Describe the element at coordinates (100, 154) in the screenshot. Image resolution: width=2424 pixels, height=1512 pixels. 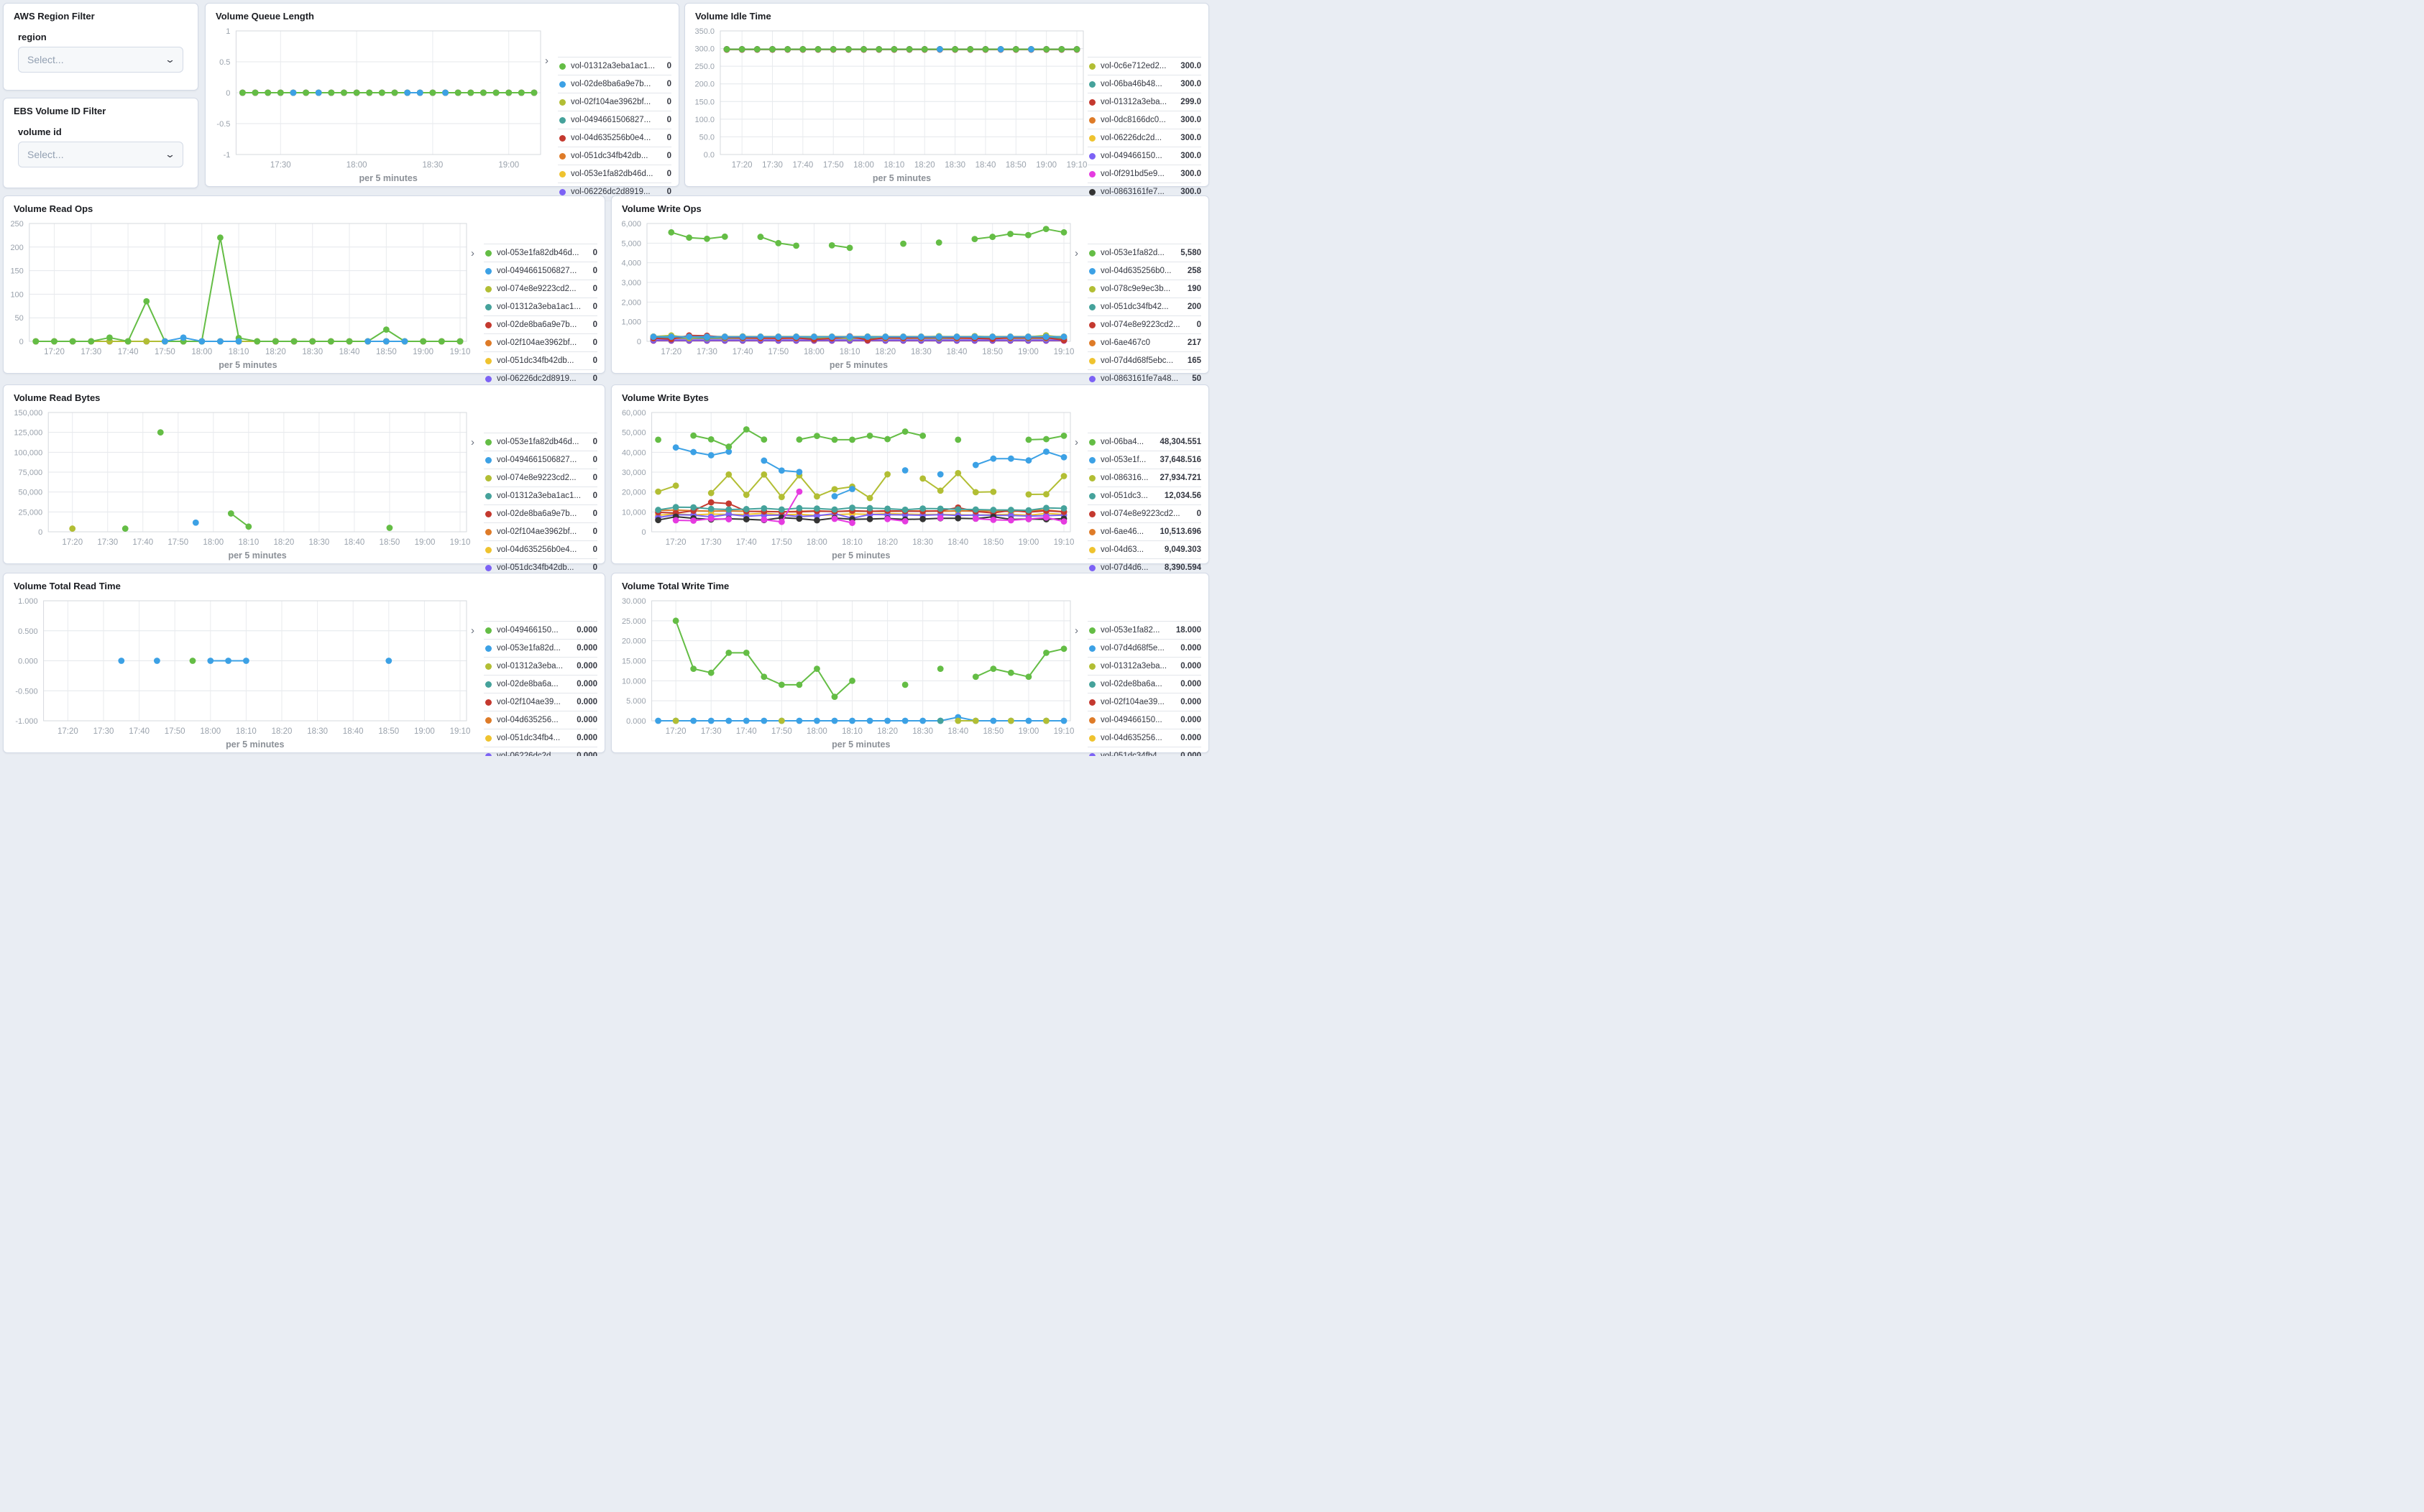
I see `volume-id-select: Select... ⌄` at that location.